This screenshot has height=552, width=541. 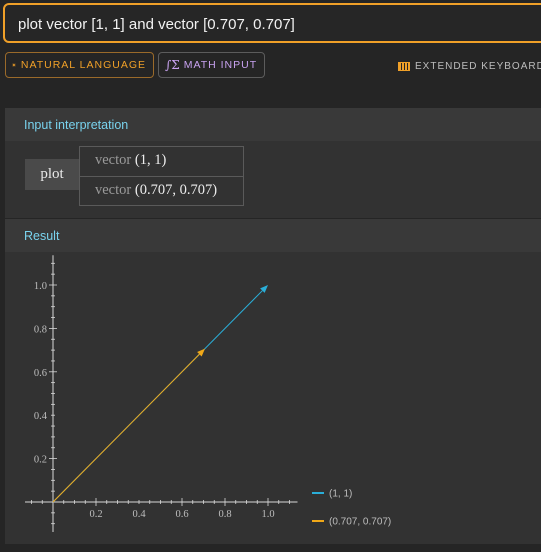 What do you see at coordinates (273, 124) in the screenshot?
I see `input-interpretation-header: Input interpretation` at bounding box center [273, 124].